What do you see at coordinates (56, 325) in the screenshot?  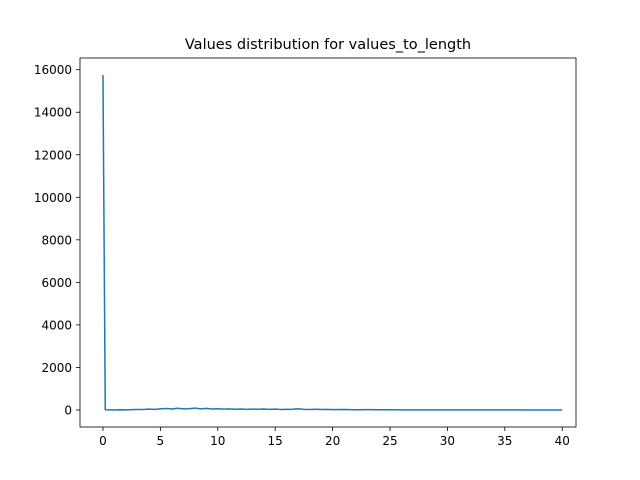 I see `y-tick-label: 4000` at bounding box center [56, 325].